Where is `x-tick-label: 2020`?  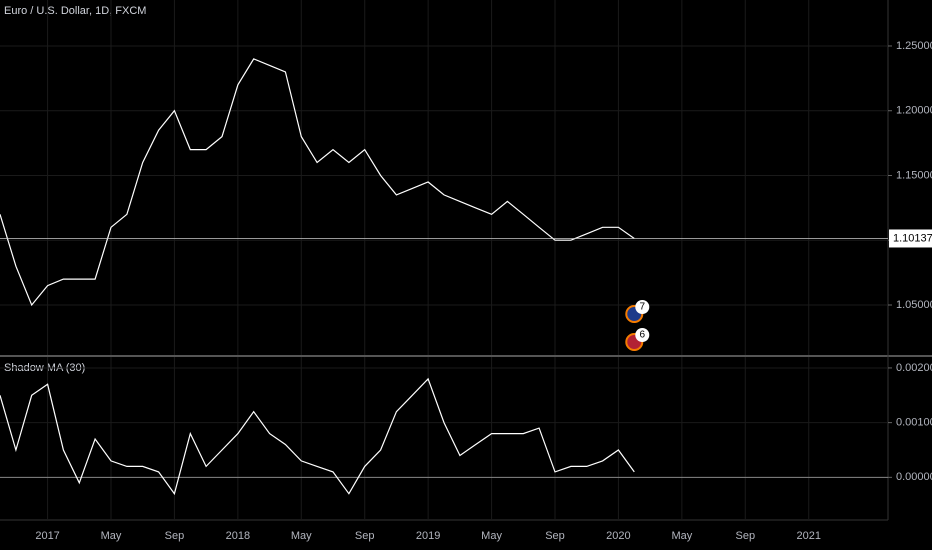 x-tick-label: 2020 is located at coordinates (618, 536).